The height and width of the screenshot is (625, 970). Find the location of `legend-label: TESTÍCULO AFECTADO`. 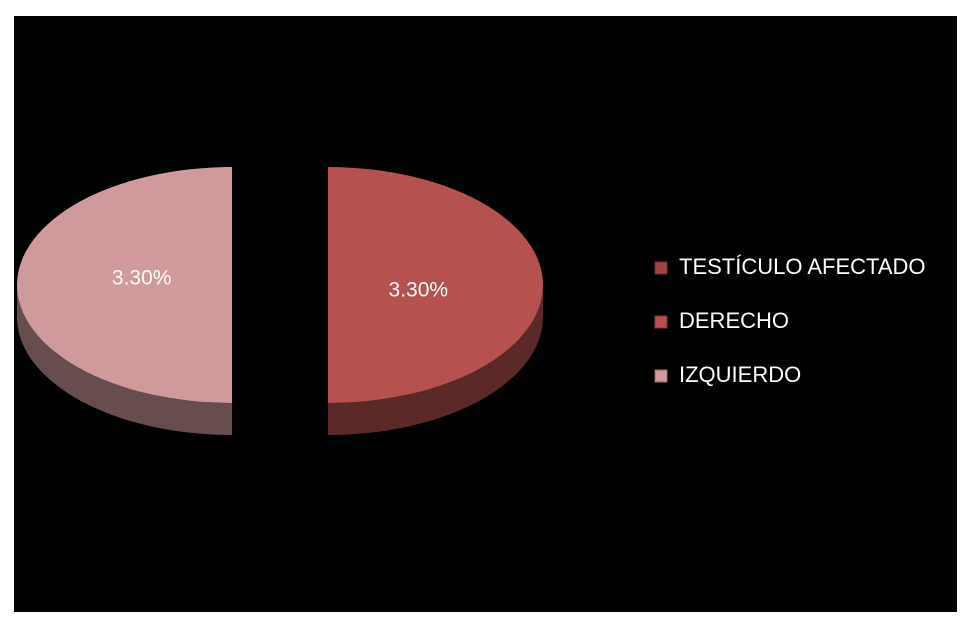

legend-label: TESTÍCULO AFECTADO is located at coordinates (802, 266).